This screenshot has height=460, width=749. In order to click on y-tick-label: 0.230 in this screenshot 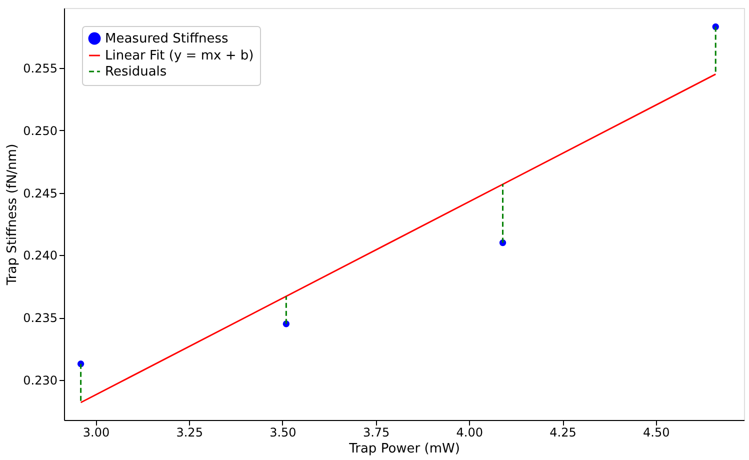, I will do `click(40, 381)`.